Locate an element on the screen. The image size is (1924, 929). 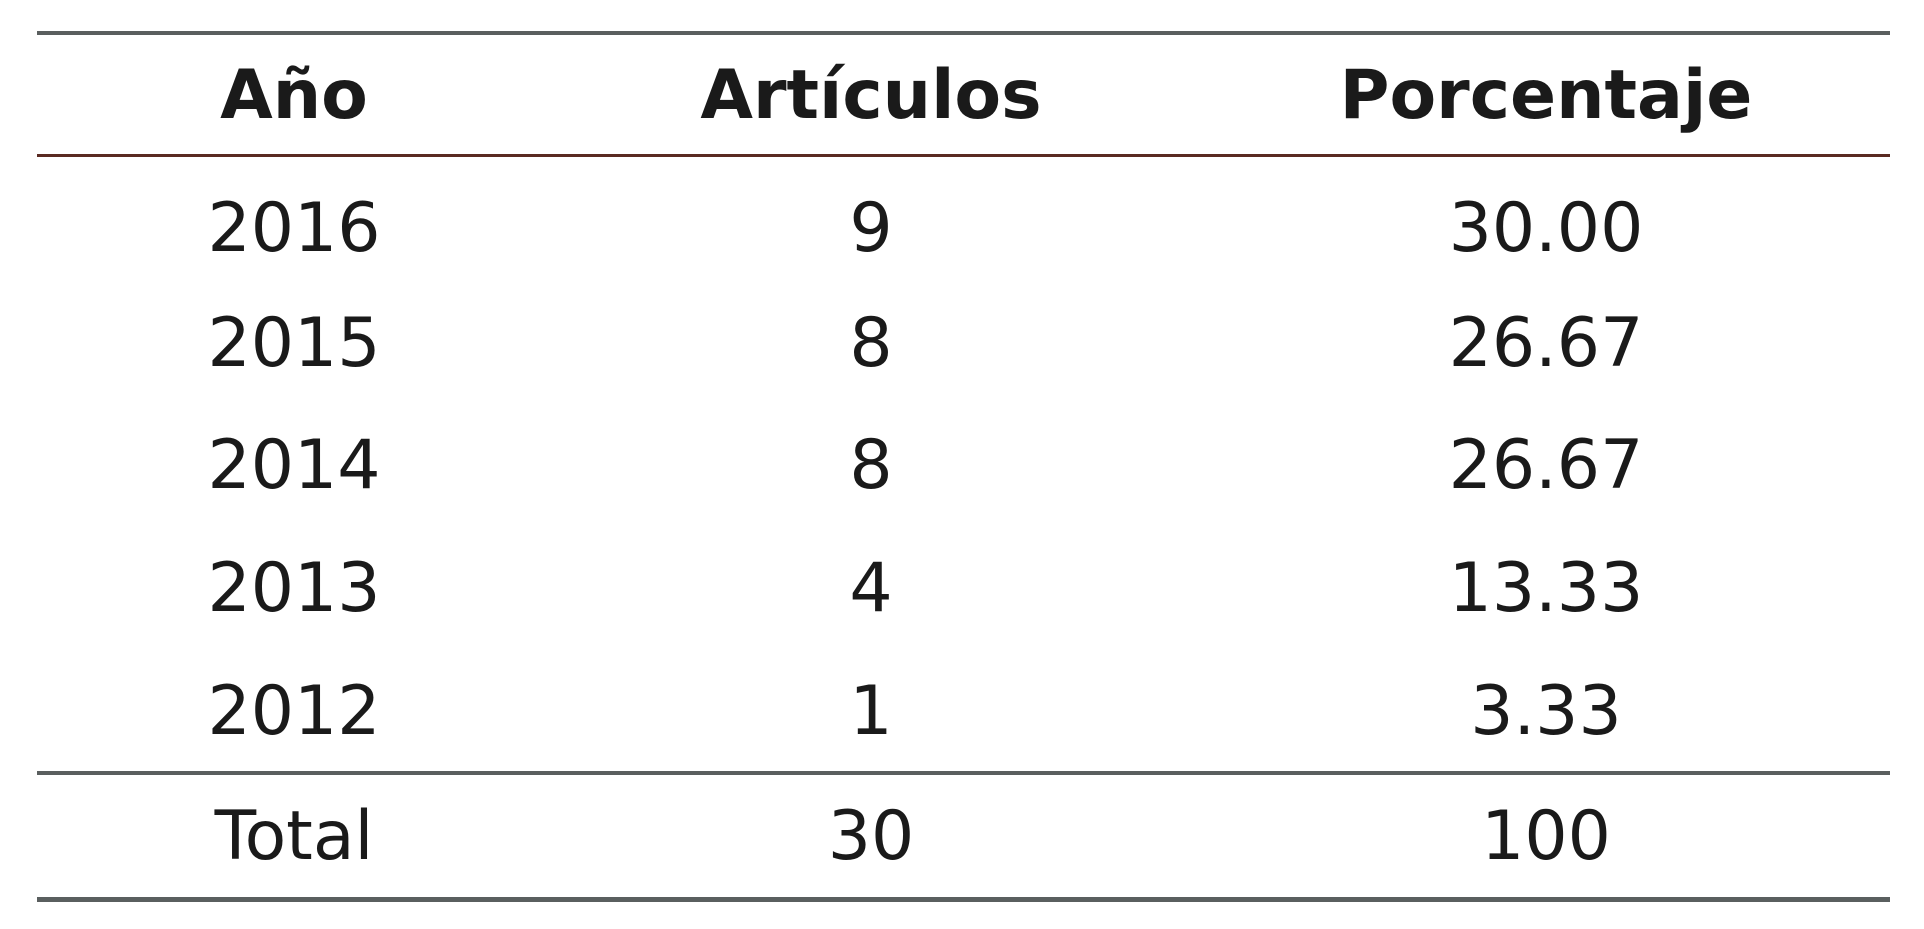
header-rule is located at coordinates (963, 155).